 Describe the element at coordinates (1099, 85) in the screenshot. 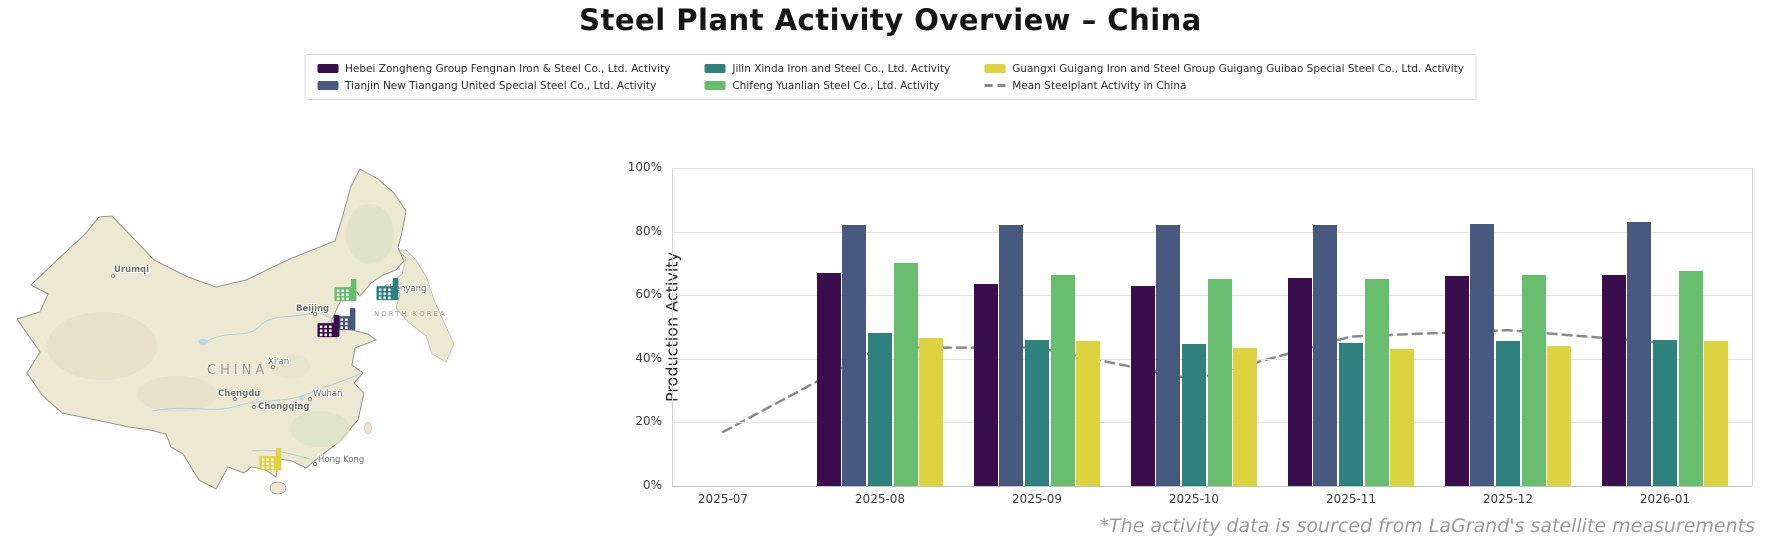

I see `legend-label: Mean Steelplant Activity in China` at that location.